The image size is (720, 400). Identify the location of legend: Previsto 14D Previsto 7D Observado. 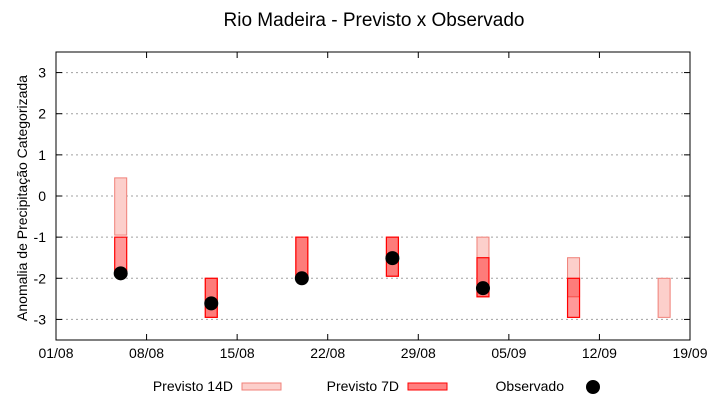
(376, 386).